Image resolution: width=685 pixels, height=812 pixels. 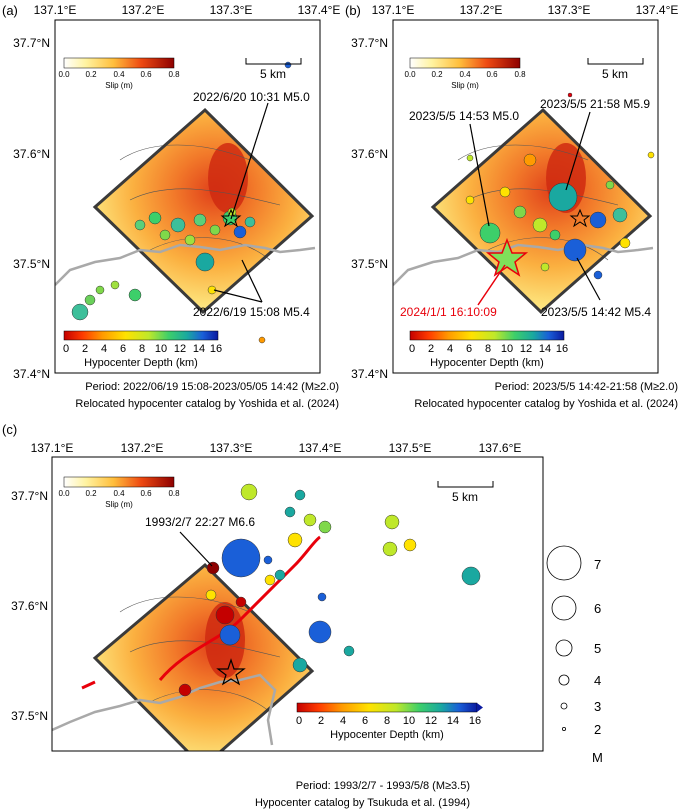 I want to click on depth-tick: 16, so click(x=216, y=349).